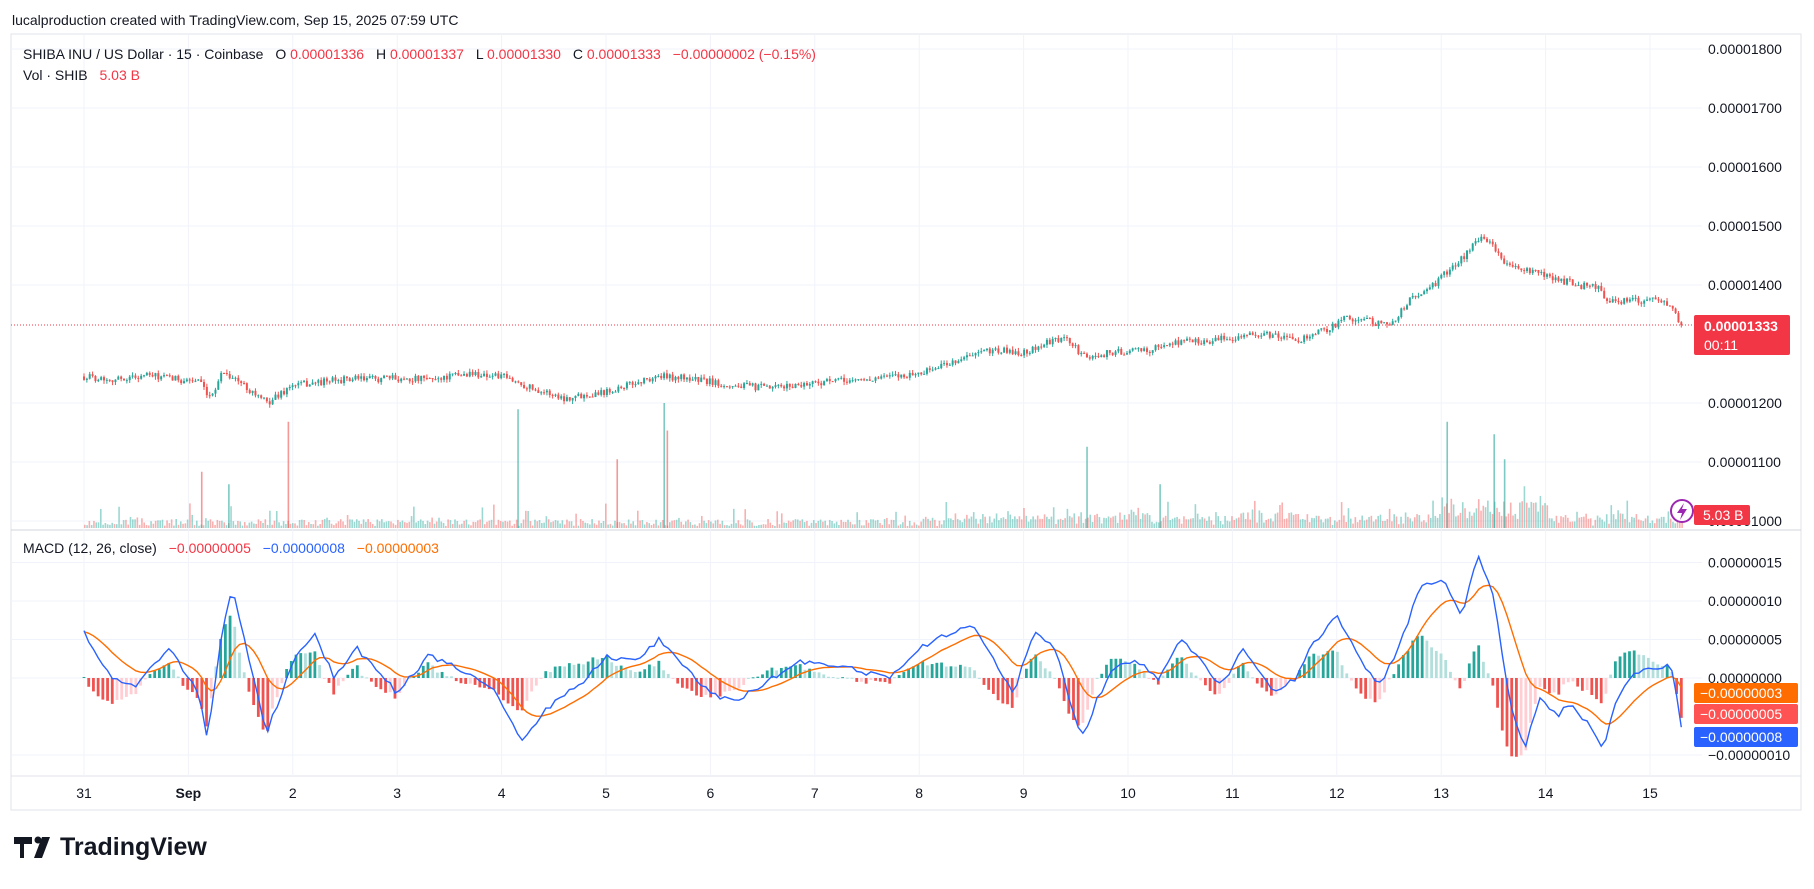  I want to click on tradingview-logo-text: TradingView, so click(133, 847).